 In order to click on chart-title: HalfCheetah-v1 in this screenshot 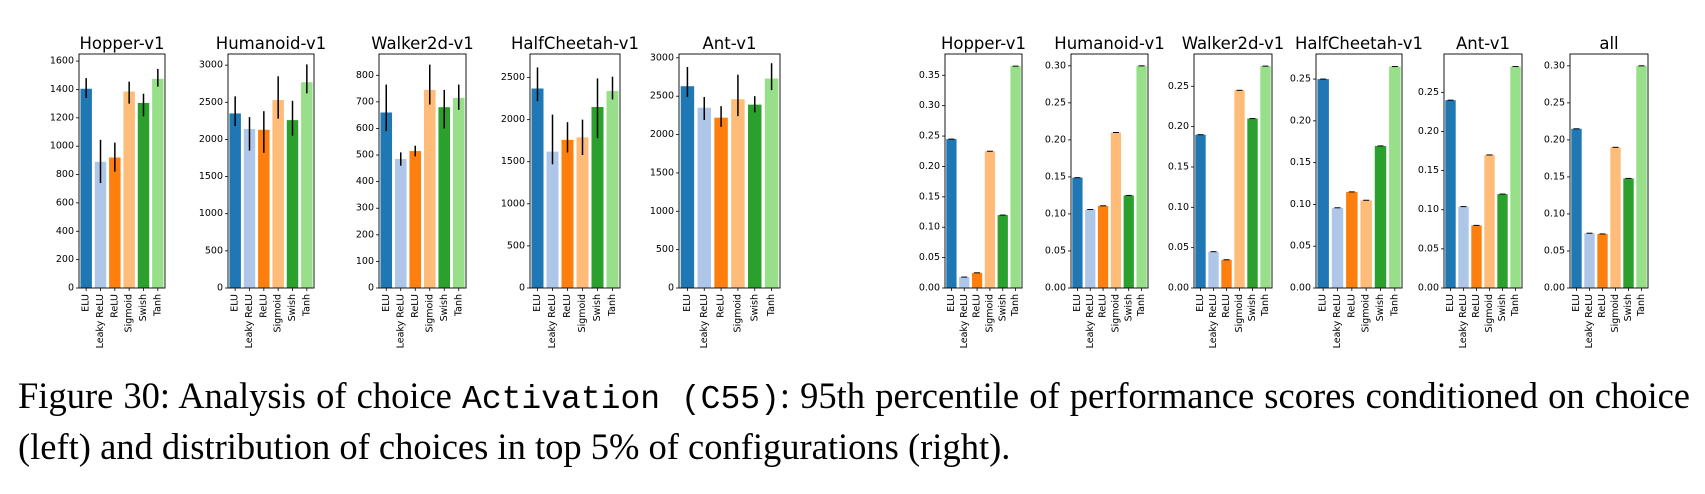, I will do `click(1359, 43)`.